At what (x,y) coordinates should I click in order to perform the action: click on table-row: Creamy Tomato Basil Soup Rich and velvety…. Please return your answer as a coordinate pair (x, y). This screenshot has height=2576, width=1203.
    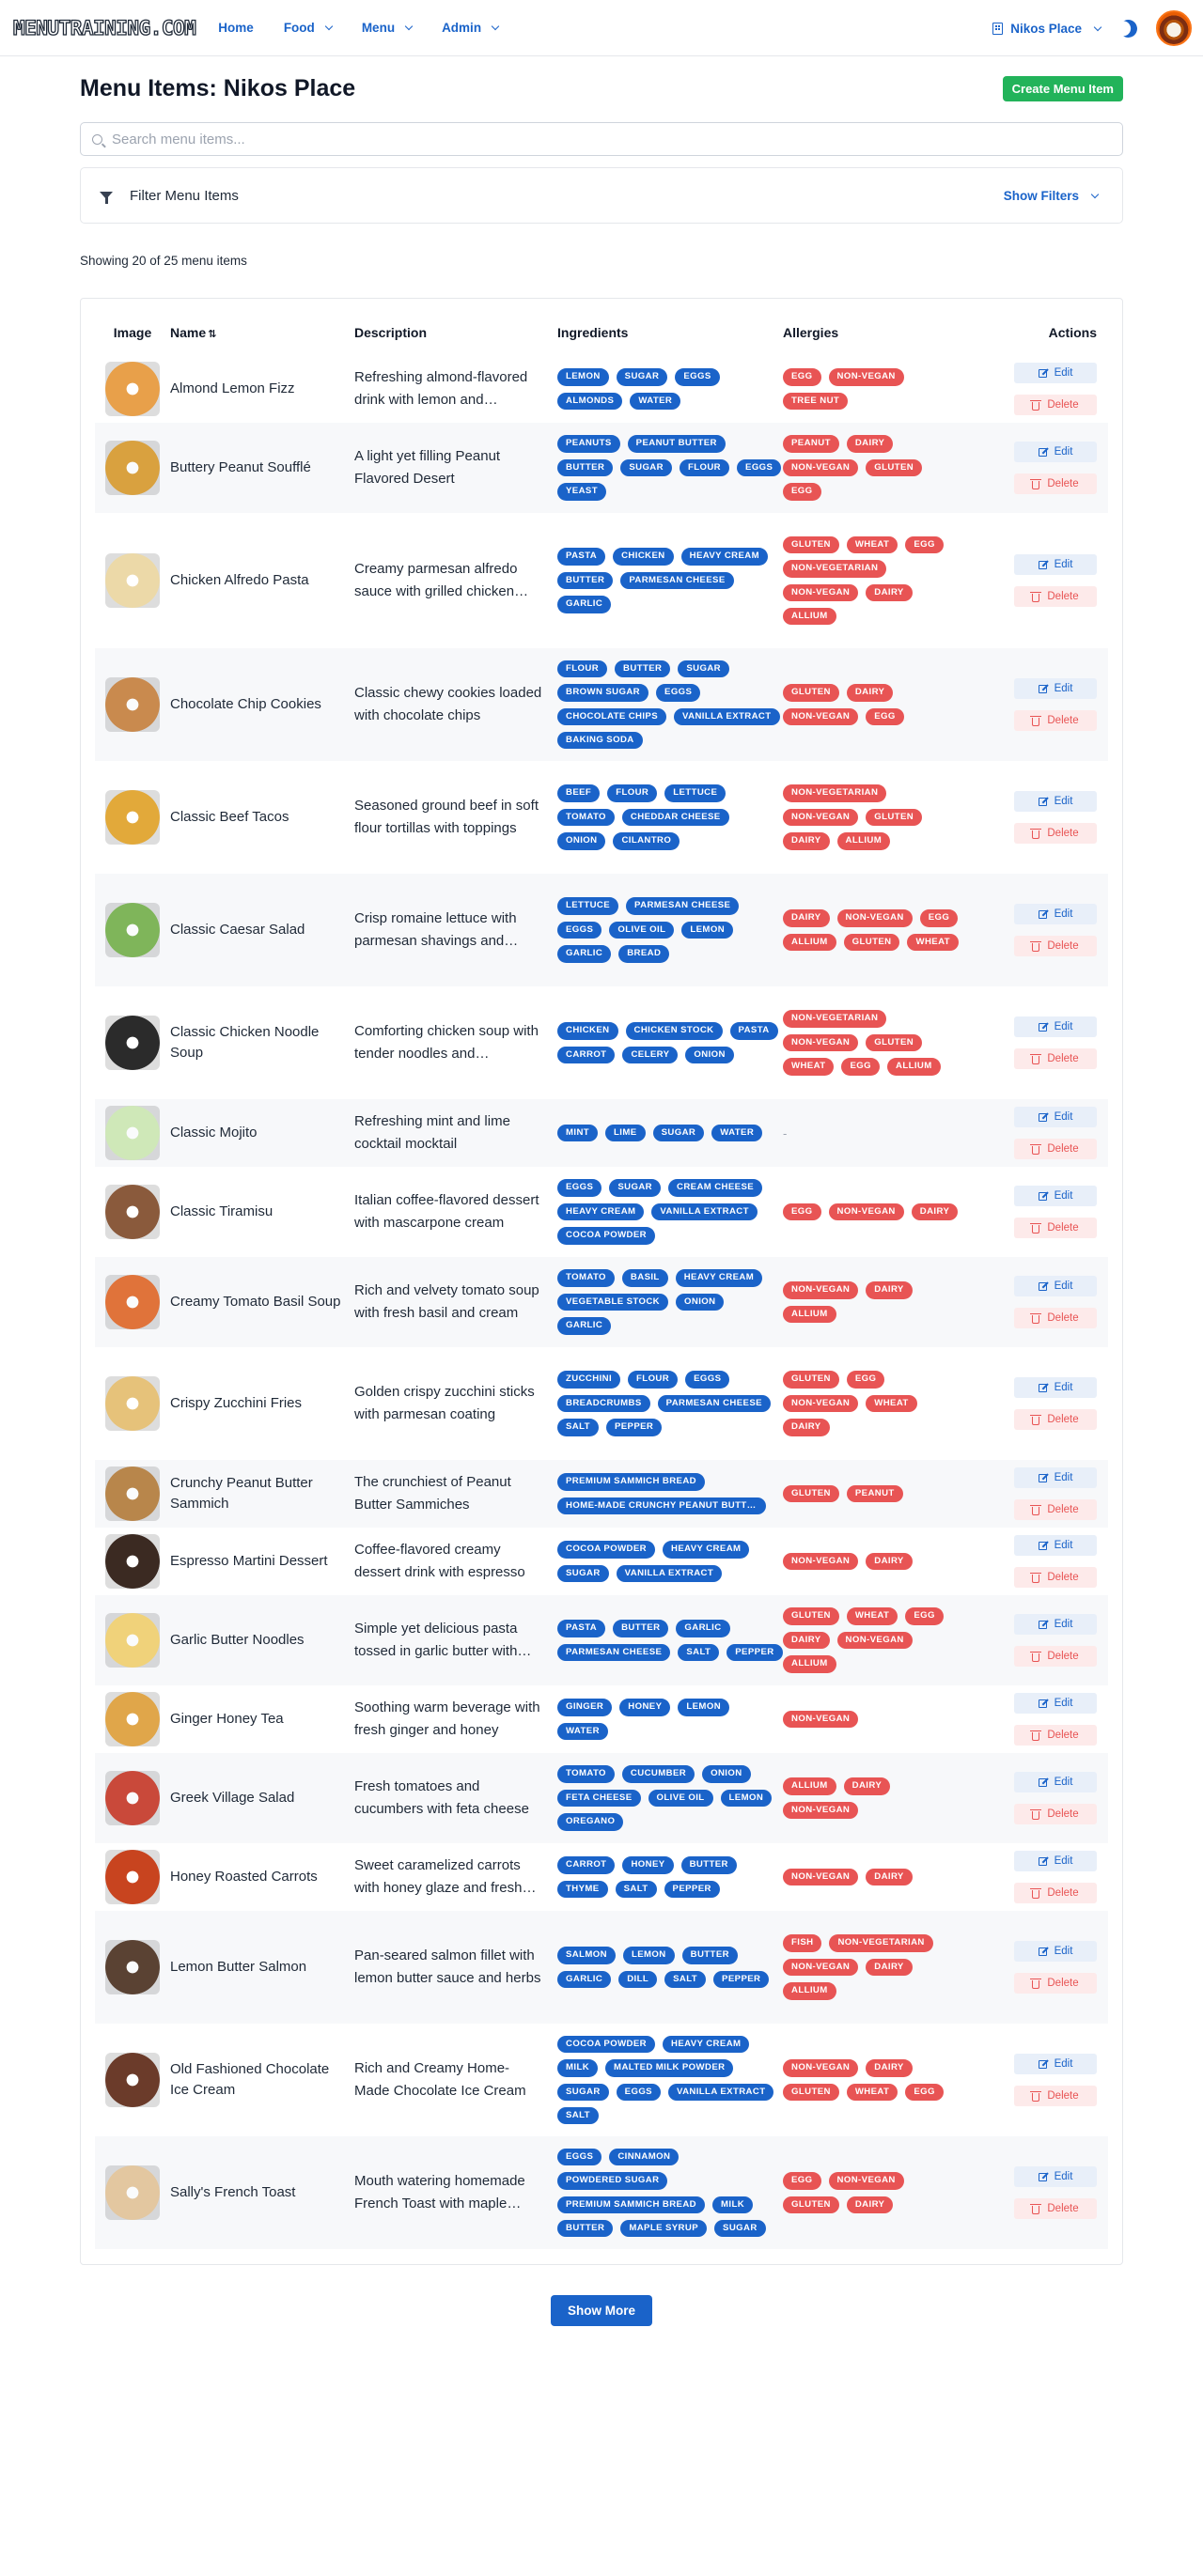
    Looking at the image, I should click on (601, 1302).